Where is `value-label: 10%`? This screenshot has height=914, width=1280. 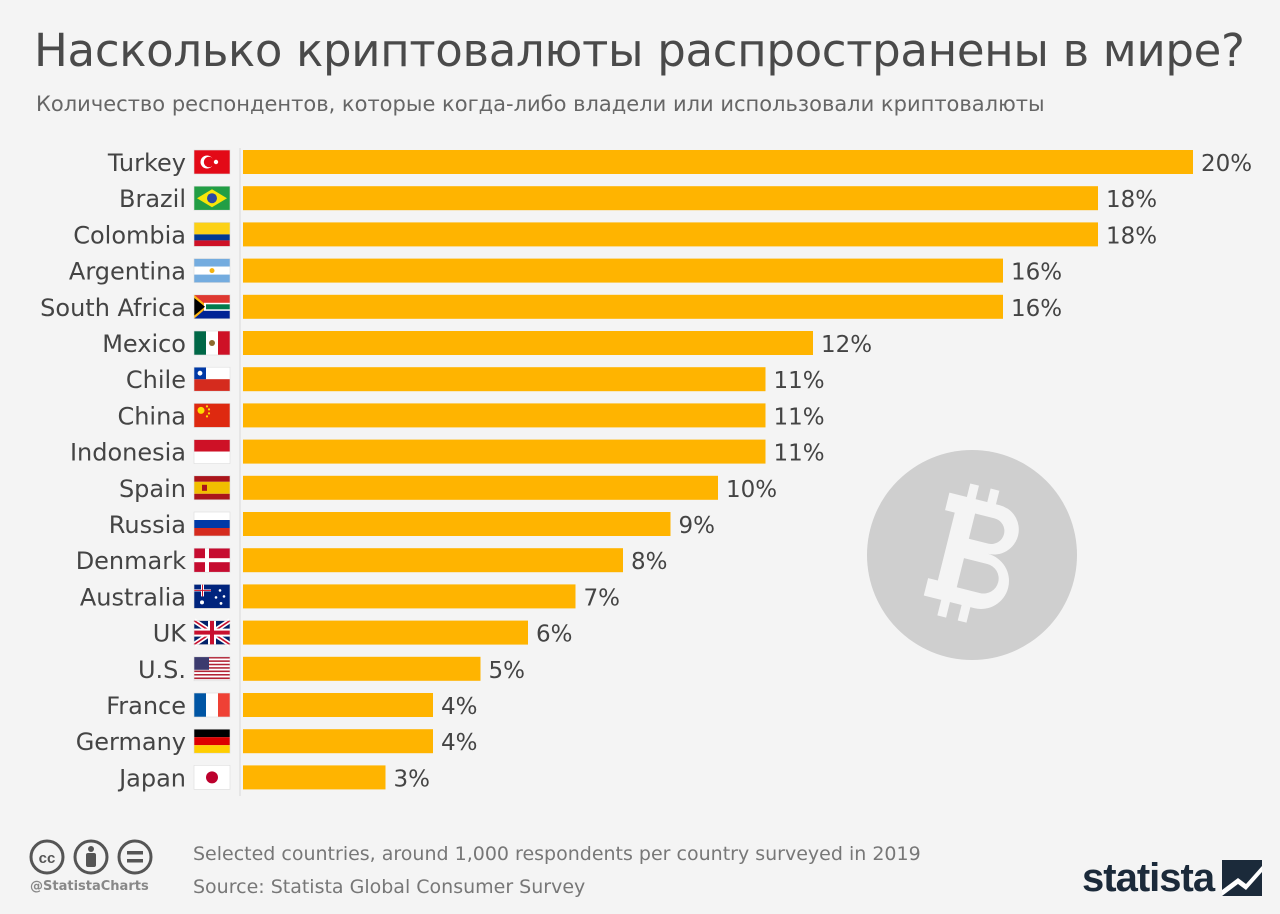 value-label: 10% is located at coordinates (751, 490).